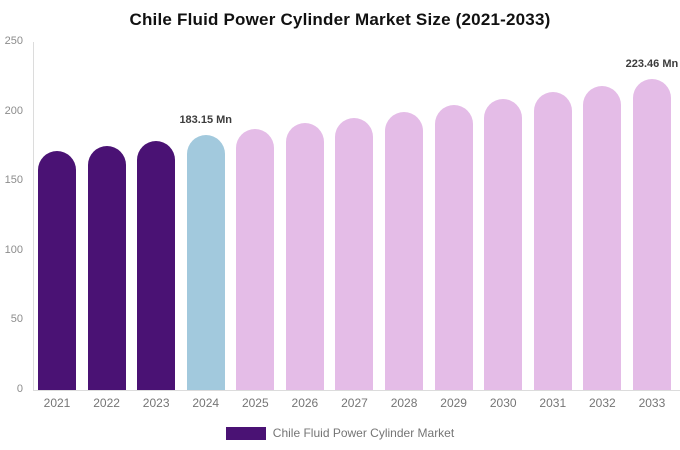 Image resolution: width=680 pixels, height=450 pixels. Describe the element at coordinates (57, 403) in the screenshot. I see `x-label-2021: 2021` at that location.